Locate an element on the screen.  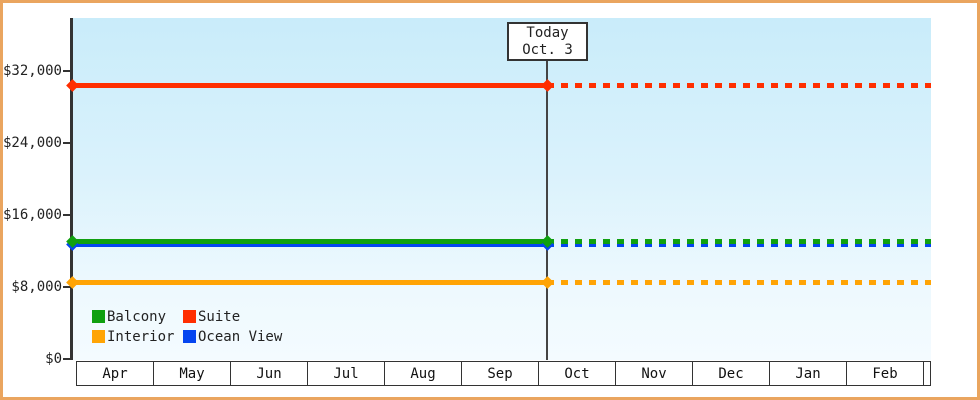
series-line-solid-suite is located at coordinates (309, 85).